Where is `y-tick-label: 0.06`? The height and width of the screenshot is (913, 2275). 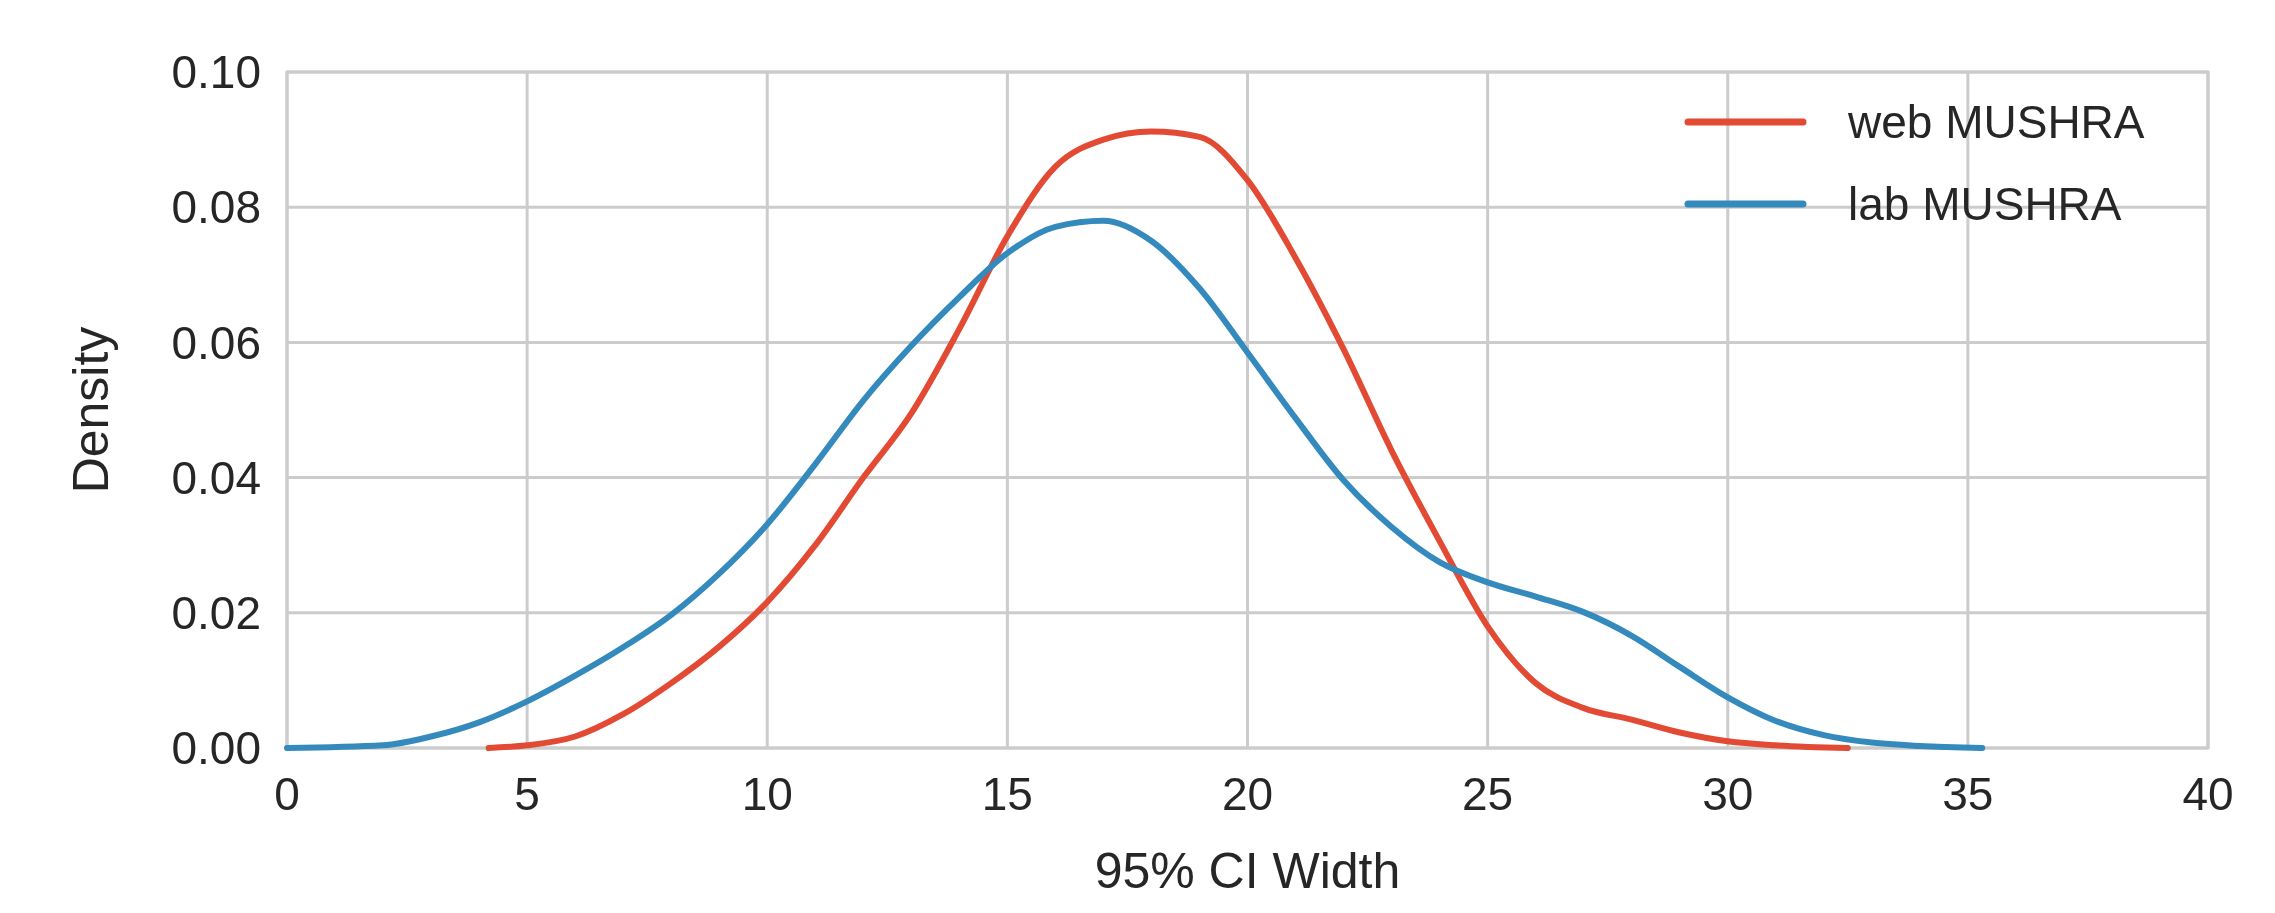 y-tick-label: 0.06 is located at coordinates (216, 342).